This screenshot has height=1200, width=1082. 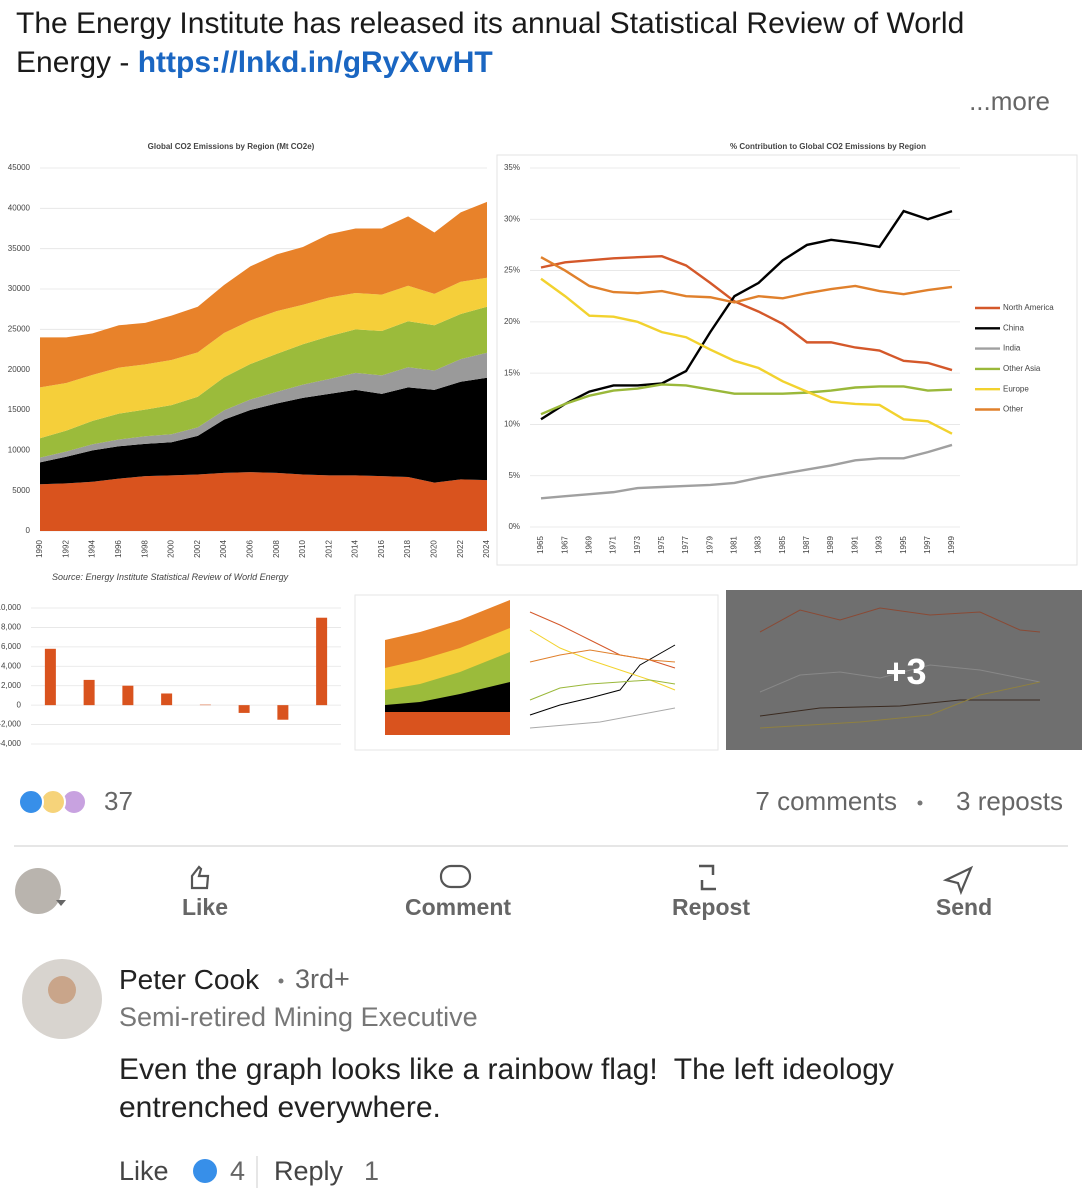 I want to click on y-tick-label: 30000, so click(x=19, y=288).